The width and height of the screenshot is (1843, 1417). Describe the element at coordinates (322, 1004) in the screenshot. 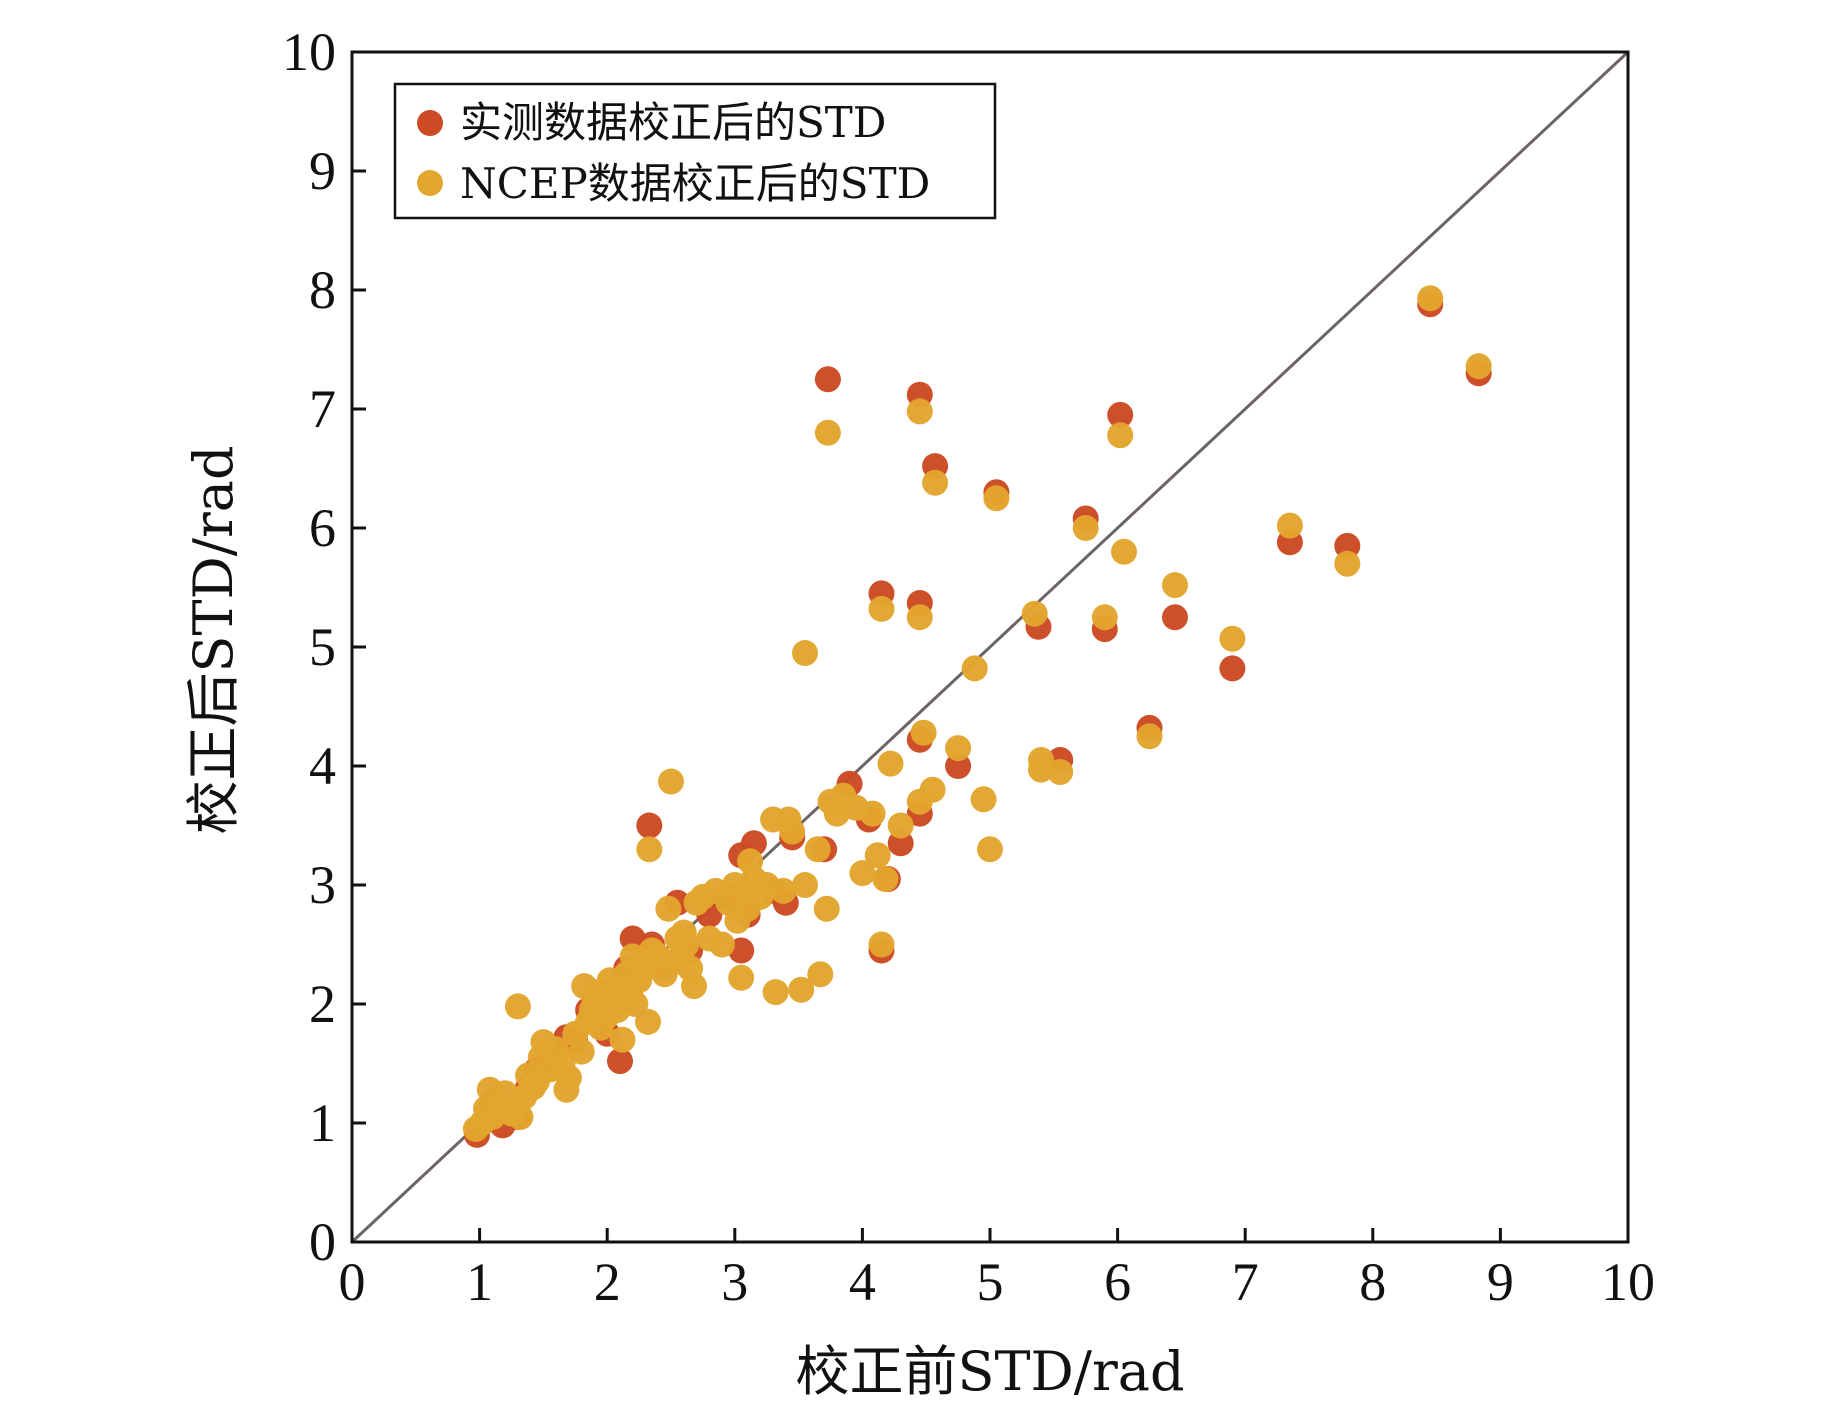

I see `y-tick-label: 2` at that location.